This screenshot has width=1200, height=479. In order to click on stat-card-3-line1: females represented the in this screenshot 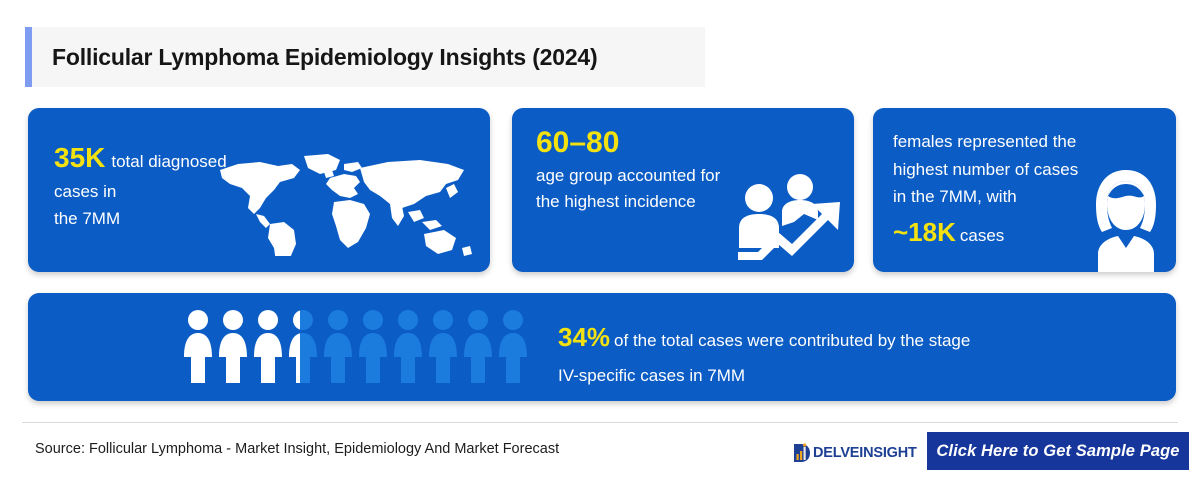, I will do `click(985, 141)`.